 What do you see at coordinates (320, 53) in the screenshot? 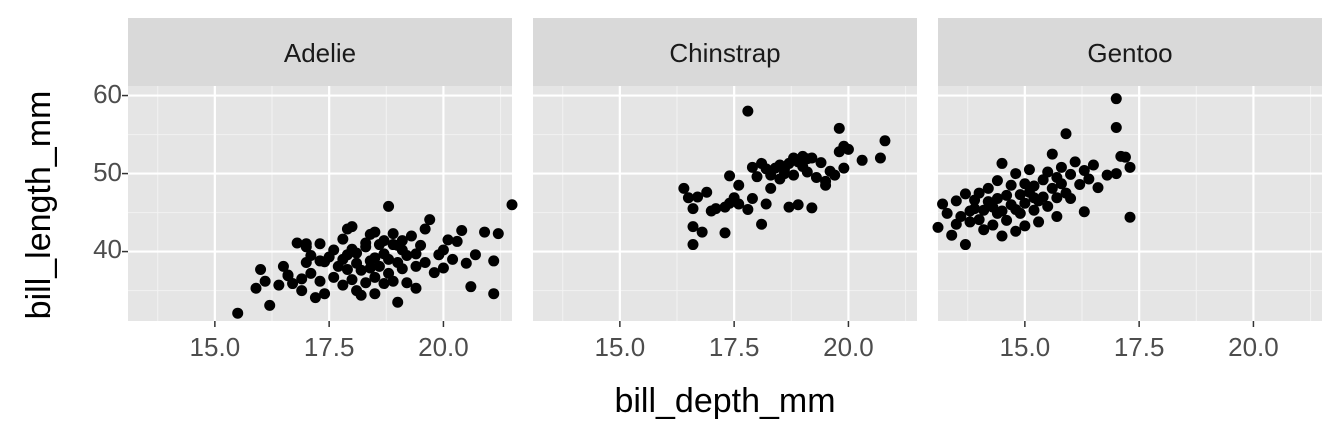
I see `facet-strip-label: Adelie` at bounding box center [320, 53].